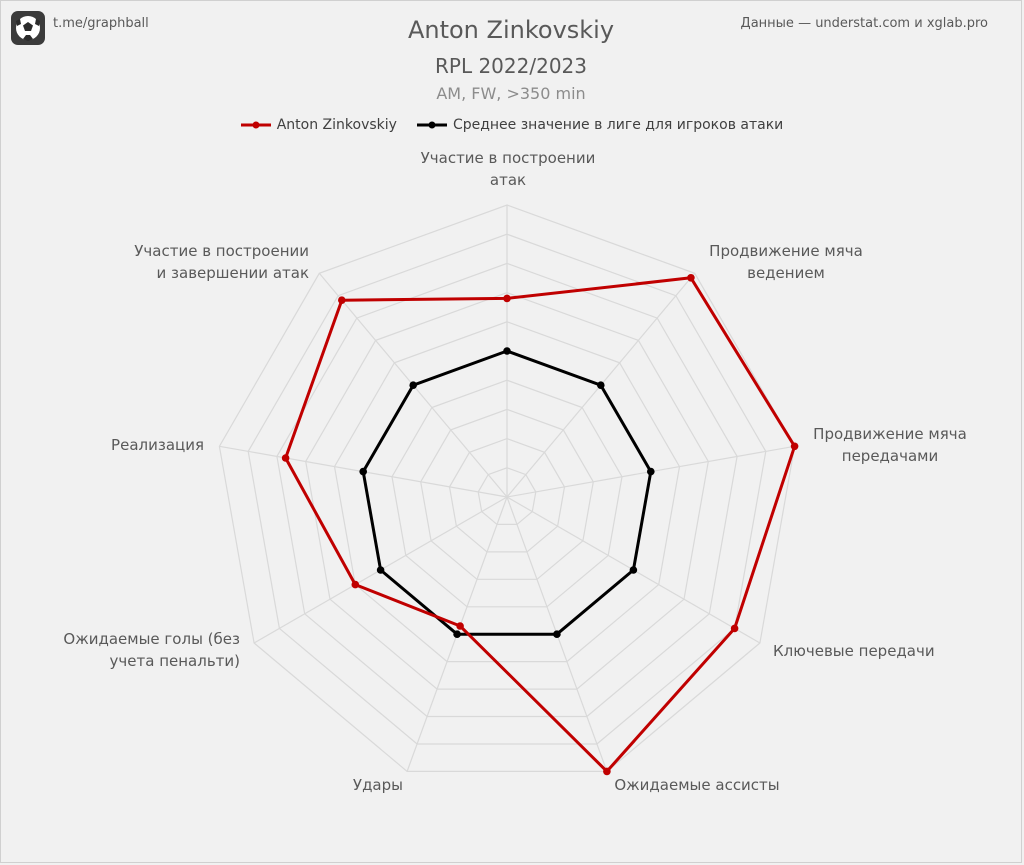 This screenshot has width=1024, height=865. I want to click on legend-swatch-league-average, so click(431, 125).